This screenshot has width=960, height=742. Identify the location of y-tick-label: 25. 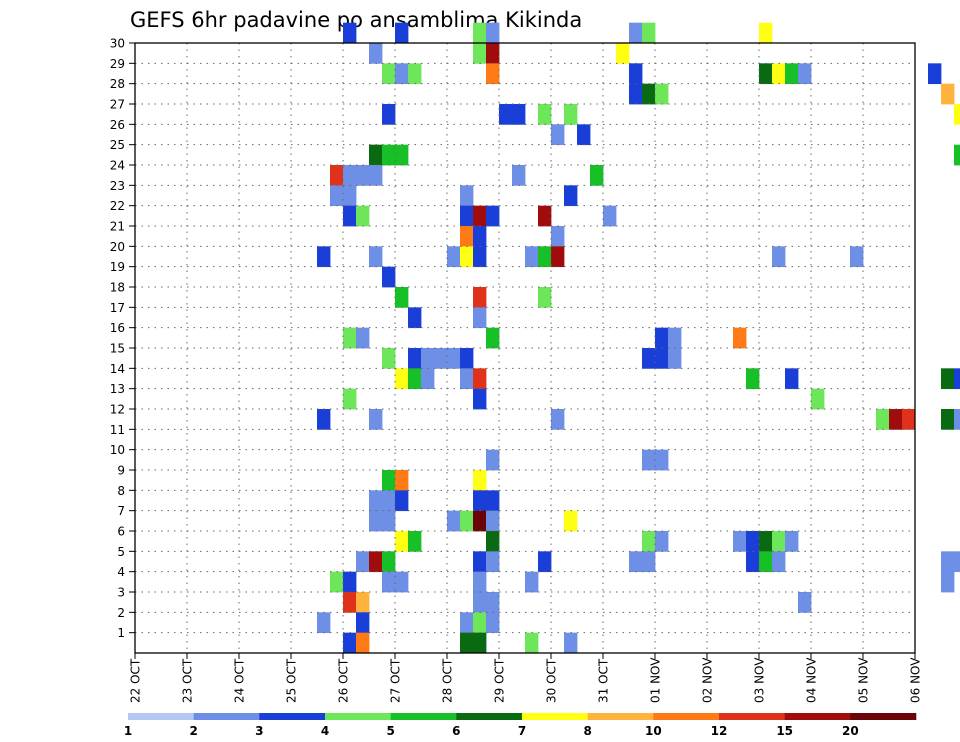
(117, 145).